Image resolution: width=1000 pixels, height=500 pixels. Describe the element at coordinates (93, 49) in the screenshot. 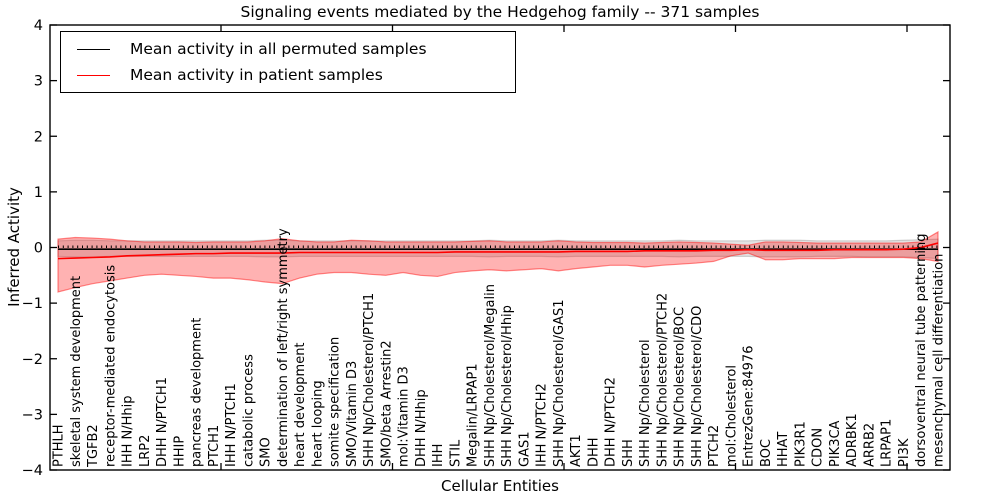

I see `permuted-line-swatch` at that location.